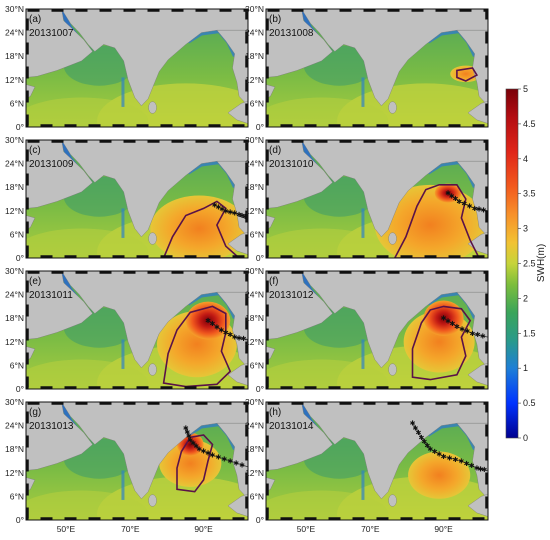 The image size is (550, 540). I want to click on colorbar-tick-label: 4.5, so click(529, 124).